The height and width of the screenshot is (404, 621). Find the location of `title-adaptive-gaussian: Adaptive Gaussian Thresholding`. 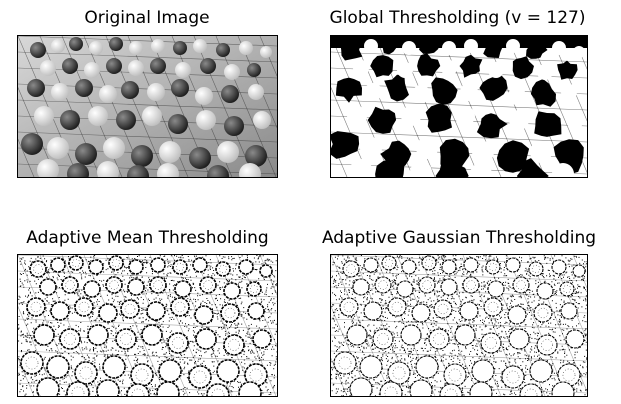

title-adaptive-gaussian: Adaptive Gaussian Thresholding is located at coordinates (459, 238).